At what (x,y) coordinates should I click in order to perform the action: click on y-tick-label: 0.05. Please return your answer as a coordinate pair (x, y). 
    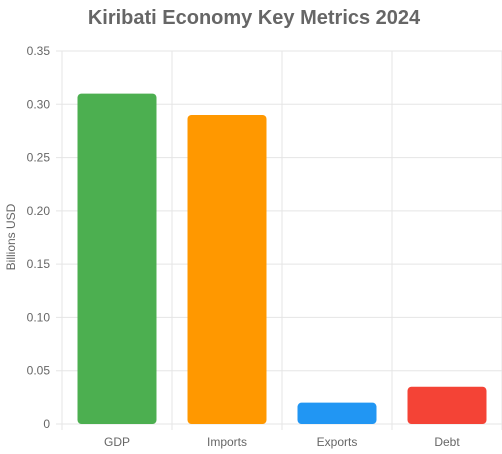
    Looking at the image, I should click on (39, 371).